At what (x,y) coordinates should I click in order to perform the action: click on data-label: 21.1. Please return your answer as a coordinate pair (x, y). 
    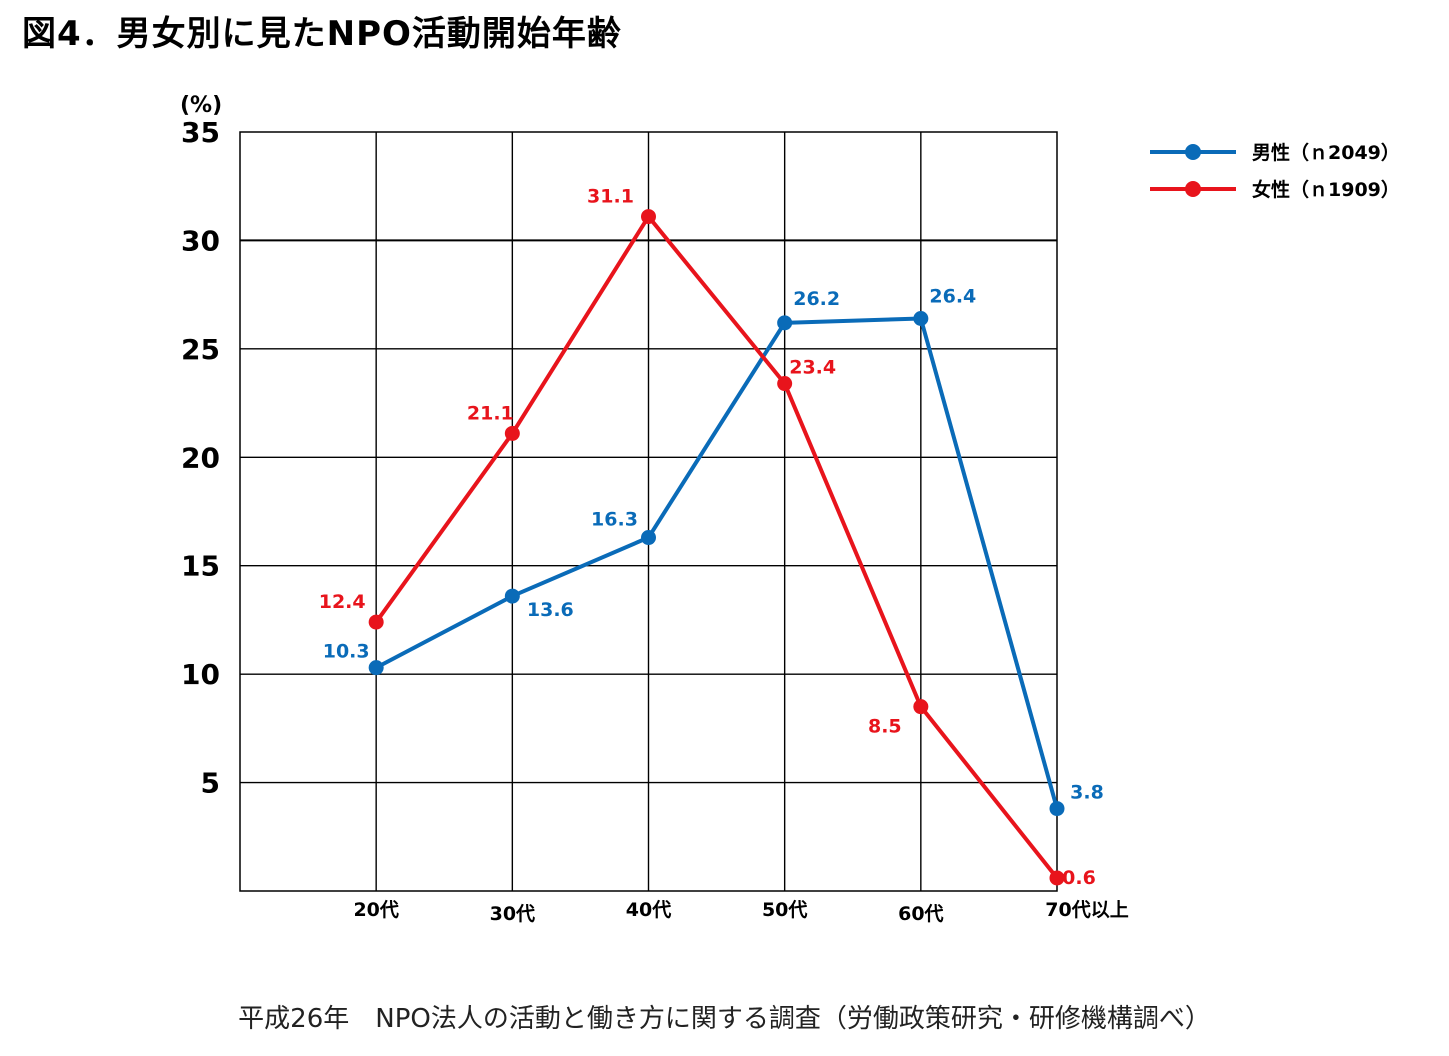
    Looking at the image, I should click on (490, 413).